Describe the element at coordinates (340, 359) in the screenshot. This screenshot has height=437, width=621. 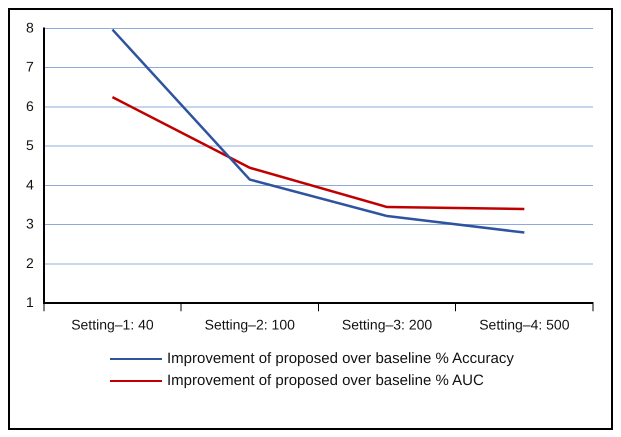
I see `legend-label: Improvement of proposed over baseline % Accuracy` at that location.